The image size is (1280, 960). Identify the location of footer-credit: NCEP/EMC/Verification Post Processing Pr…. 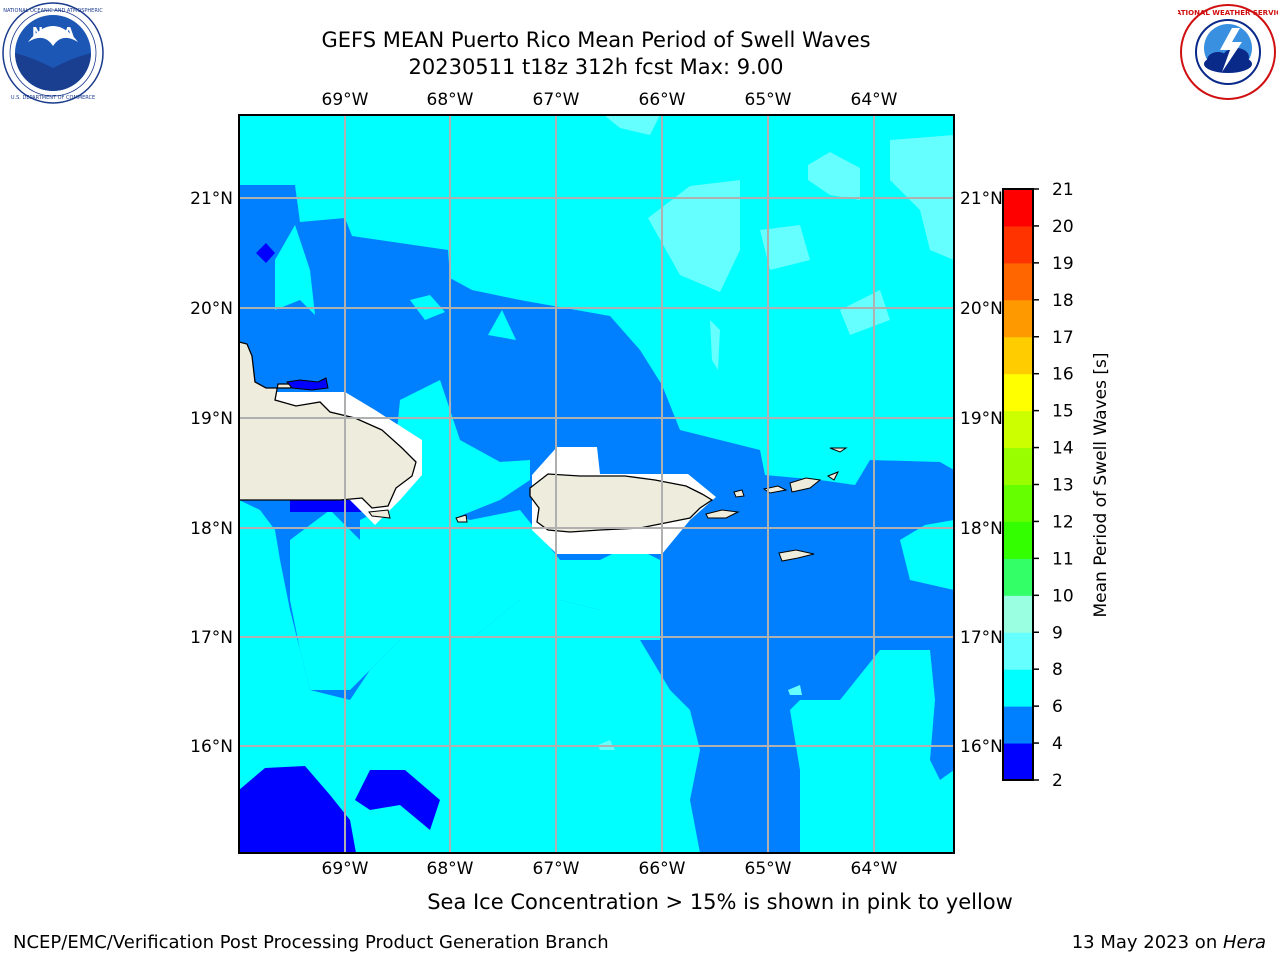
(311, 942).